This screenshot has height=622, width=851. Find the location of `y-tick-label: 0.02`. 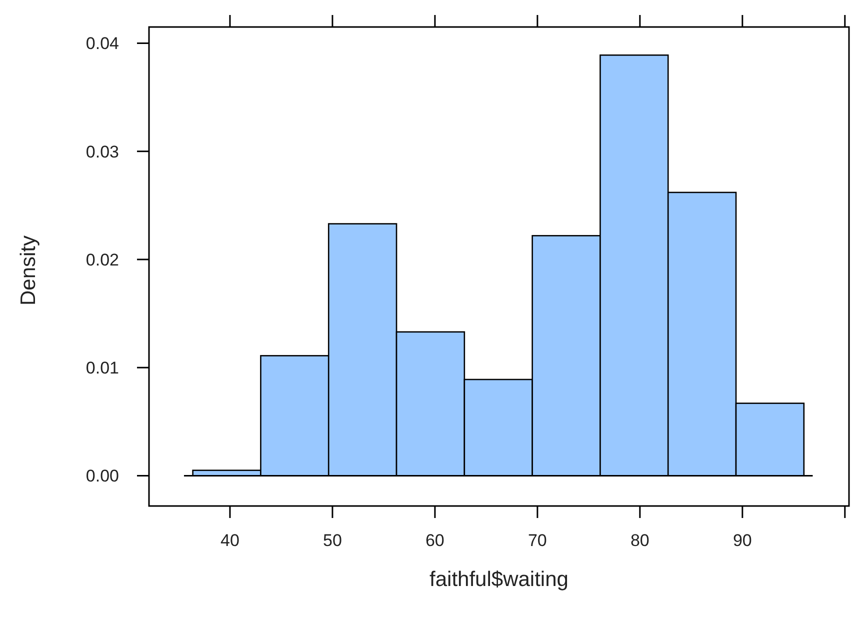

y-tick-label: 0.02 is located at coordinates (102, 260).